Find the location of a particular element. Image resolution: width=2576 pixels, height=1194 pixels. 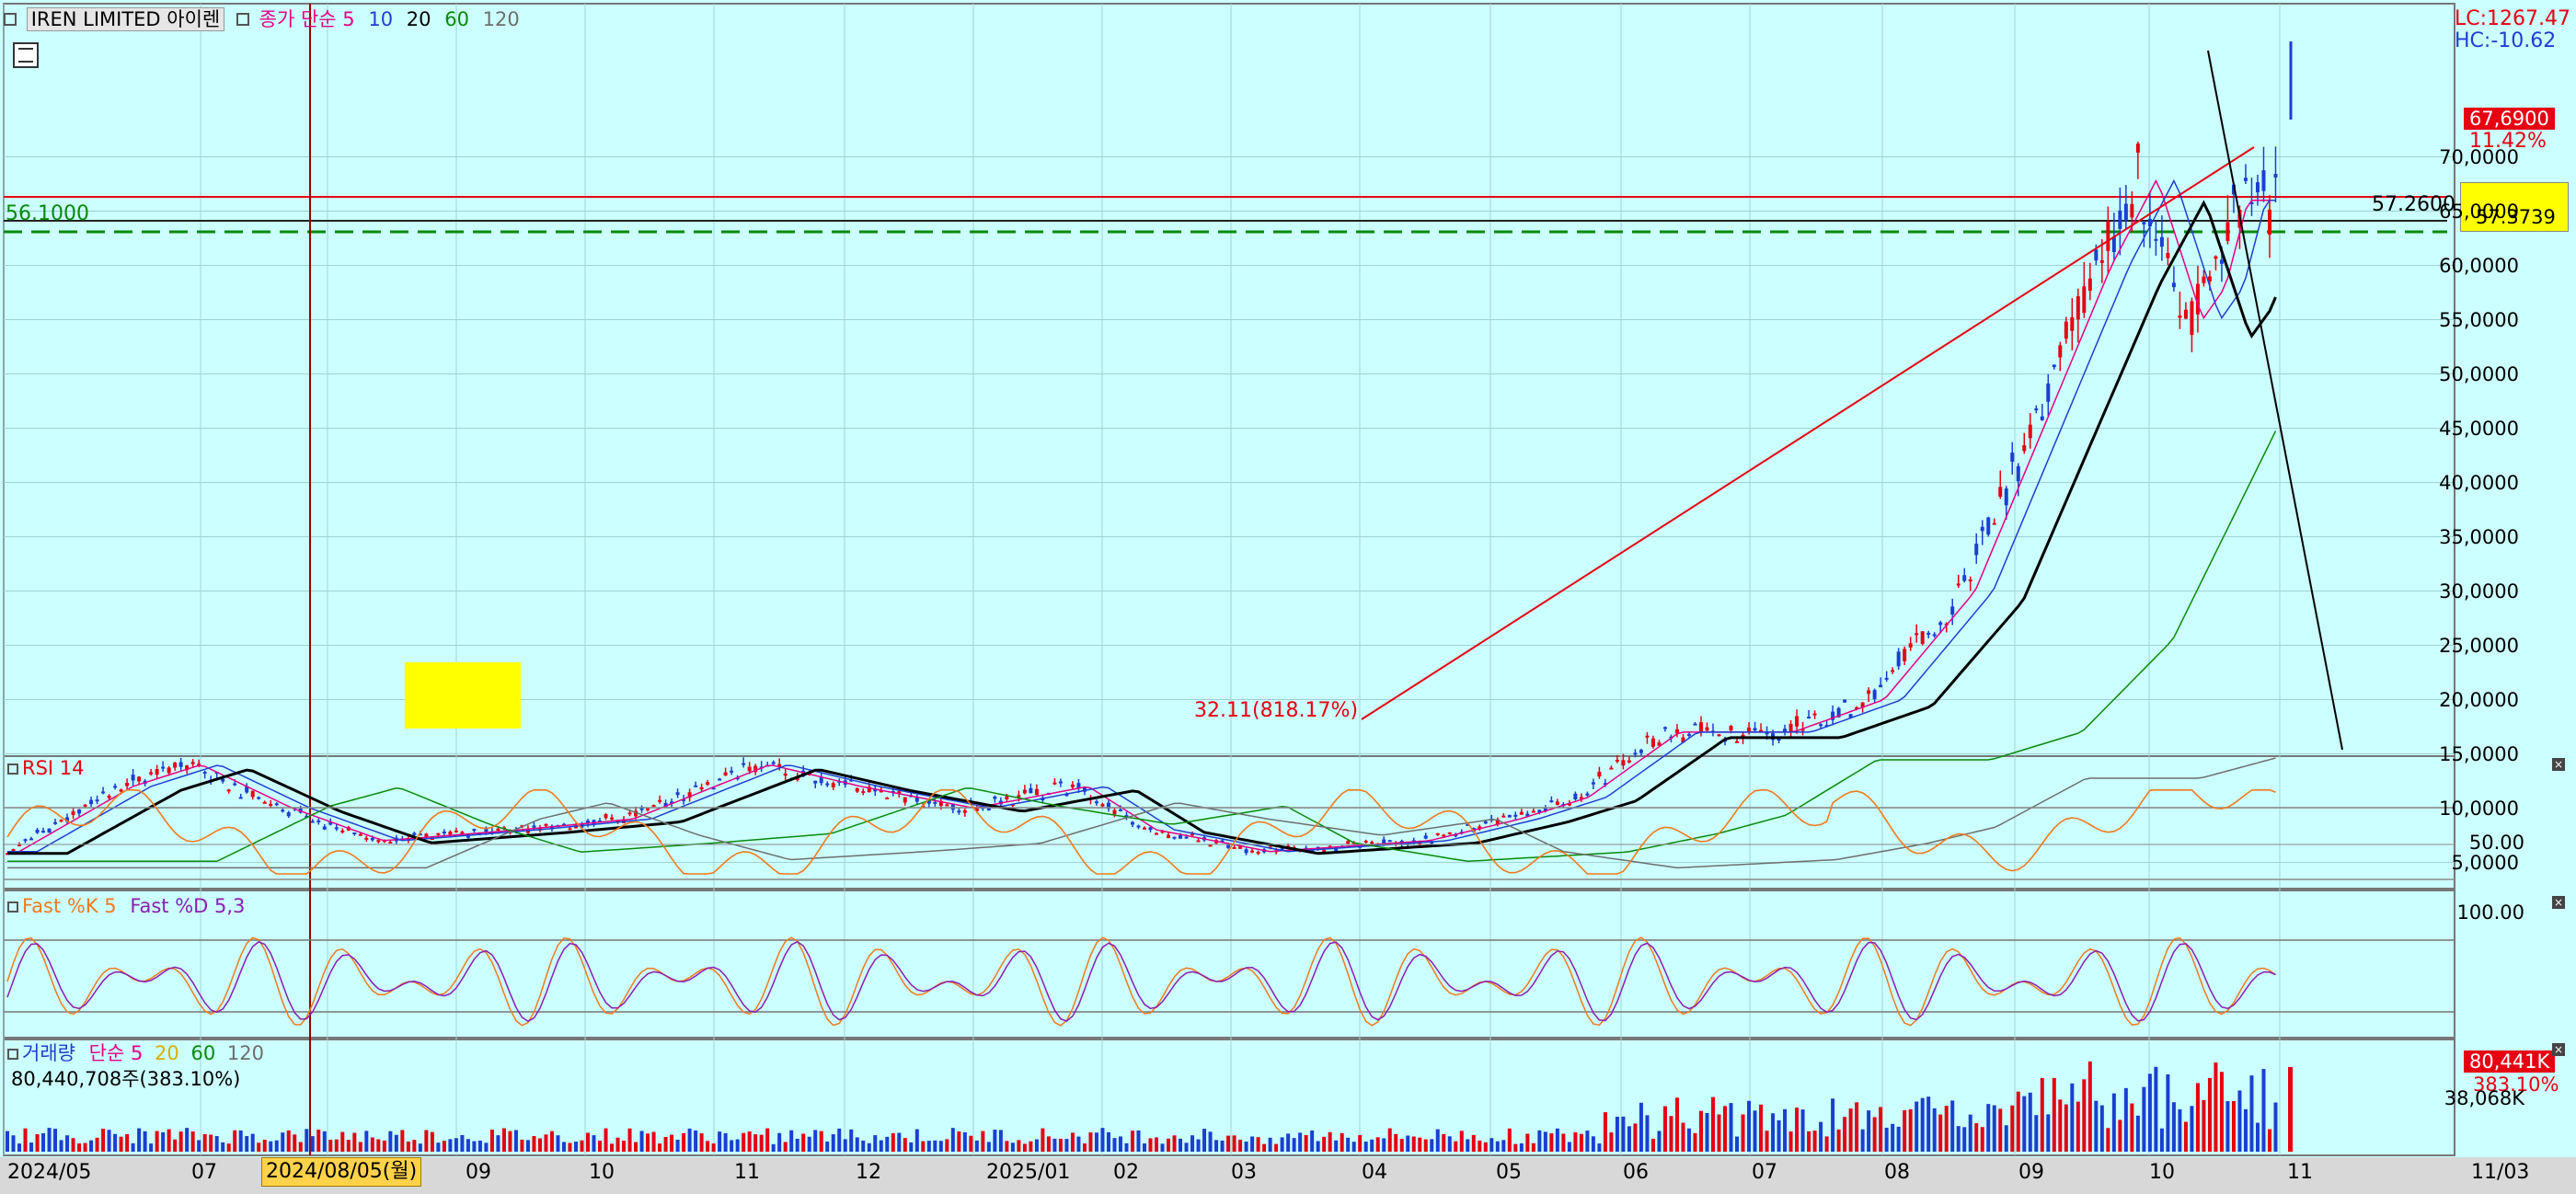

stoch-title: Fast %K 5 Fast %D 5,3 is located at coordinates (126, 906).